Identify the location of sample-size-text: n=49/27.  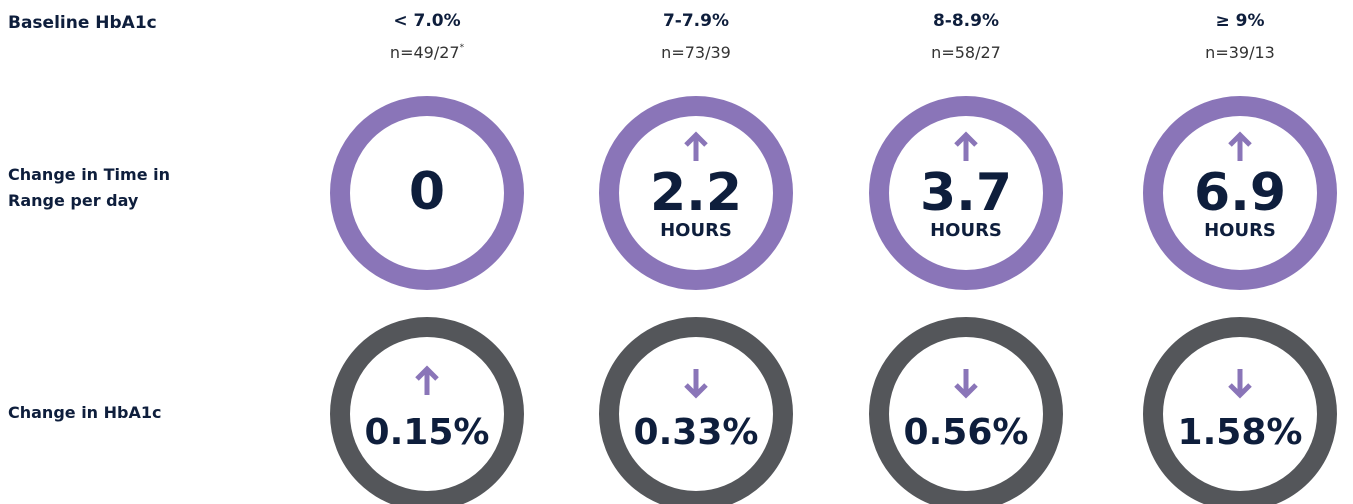
(425, 52).